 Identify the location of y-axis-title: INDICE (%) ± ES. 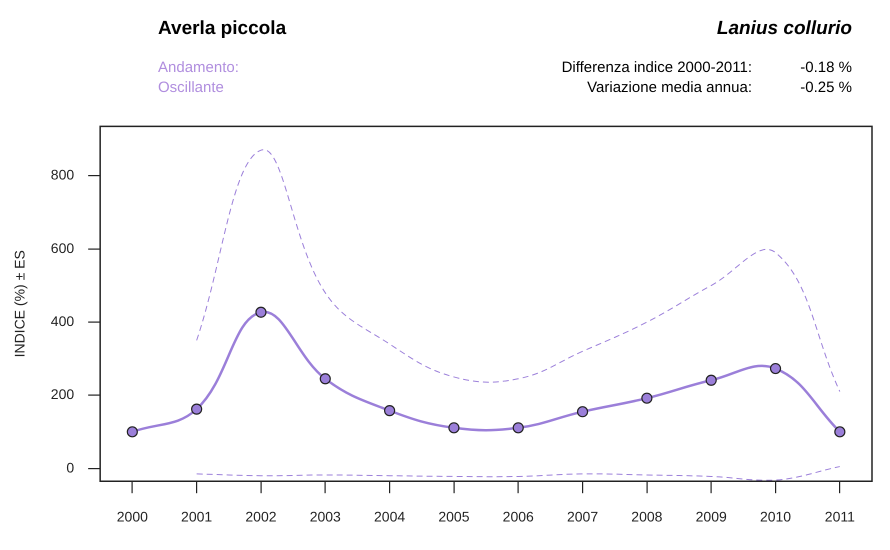
(19, 304).